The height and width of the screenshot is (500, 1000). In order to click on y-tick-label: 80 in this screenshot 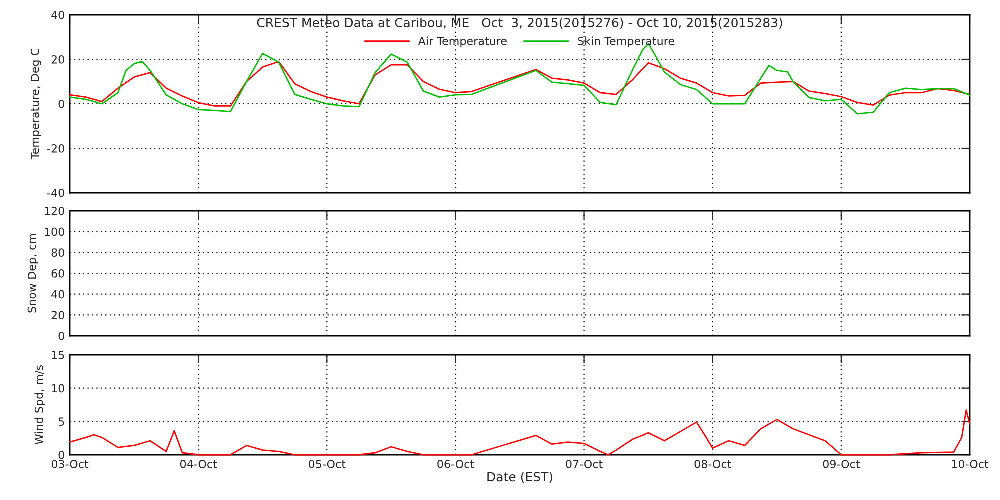, I will do `click(58, 253)`.